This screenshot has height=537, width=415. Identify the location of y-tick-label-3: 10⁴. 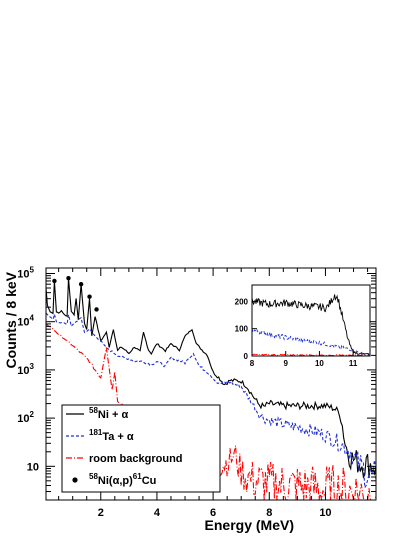
(25, 321).